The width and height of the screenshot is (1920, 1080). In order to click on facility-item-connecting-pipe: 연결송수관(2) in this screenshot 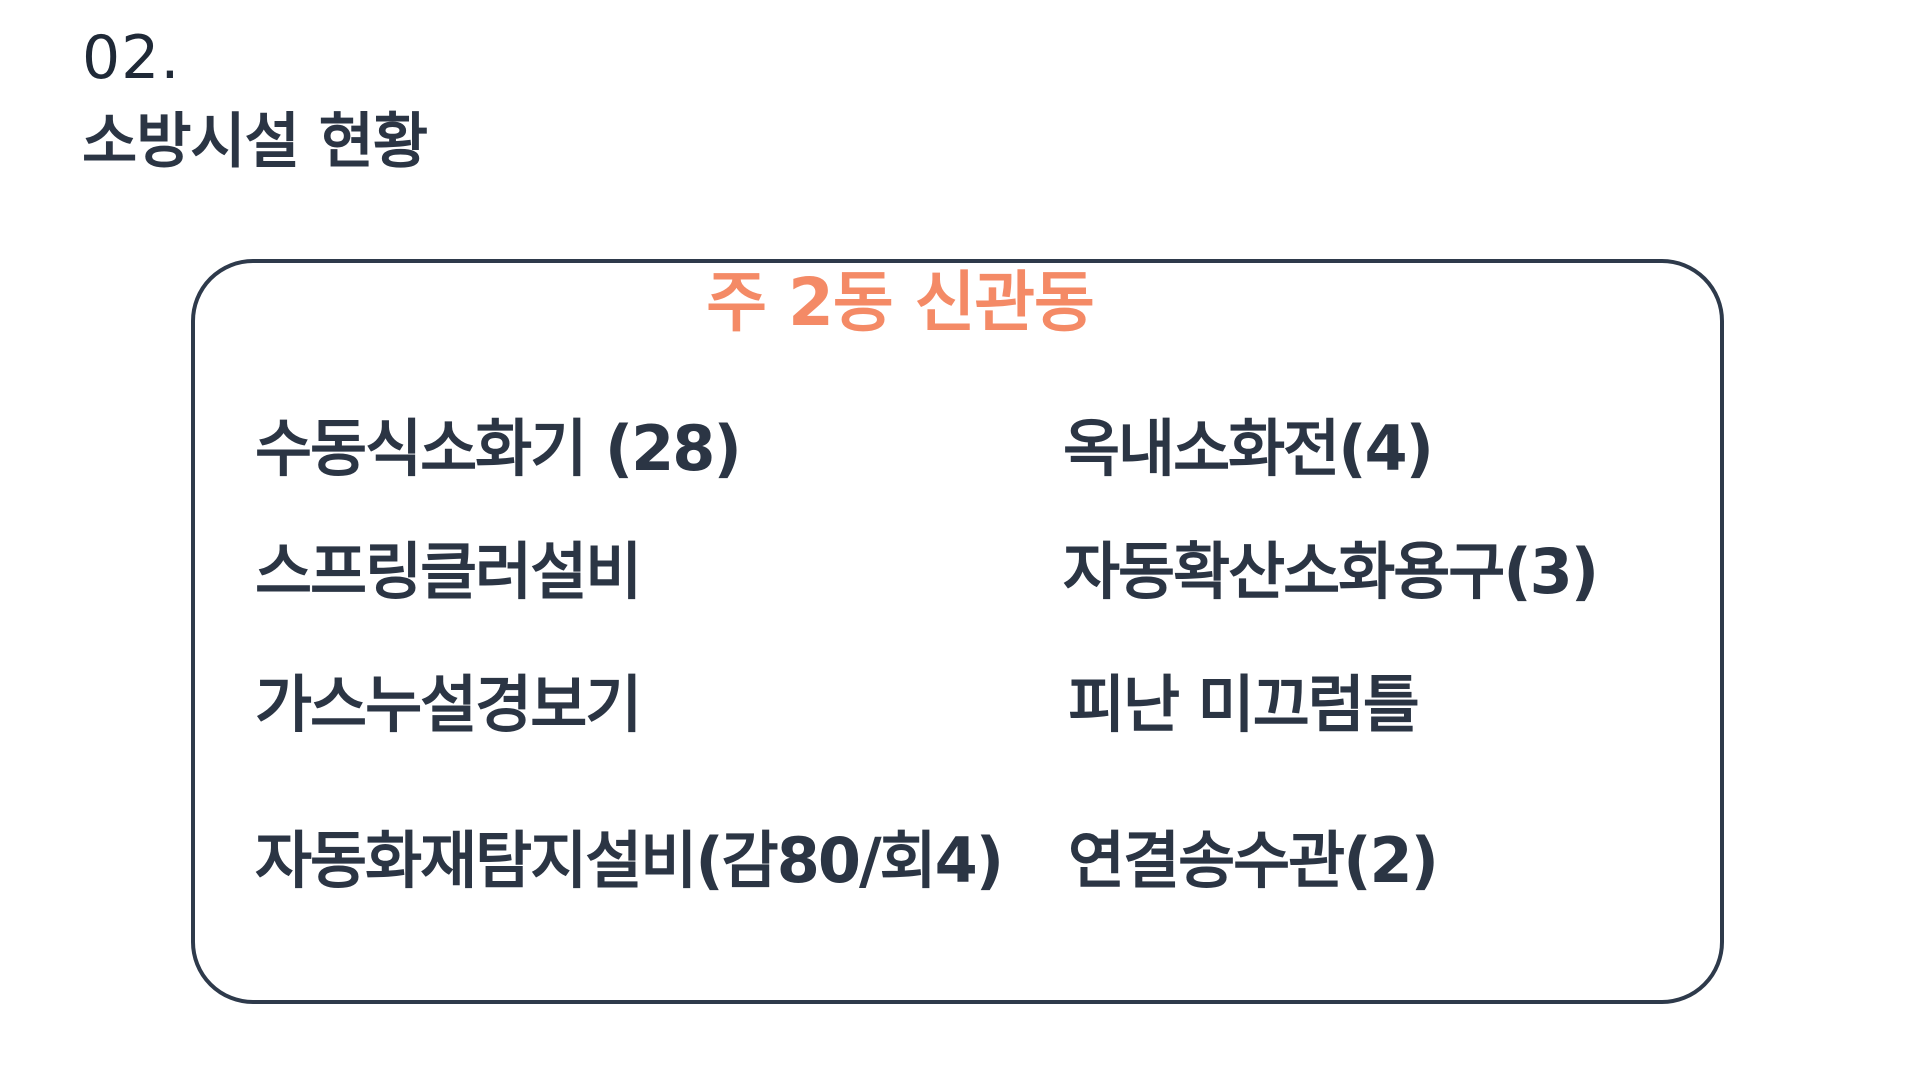, I will do `click(1253, 860)`.